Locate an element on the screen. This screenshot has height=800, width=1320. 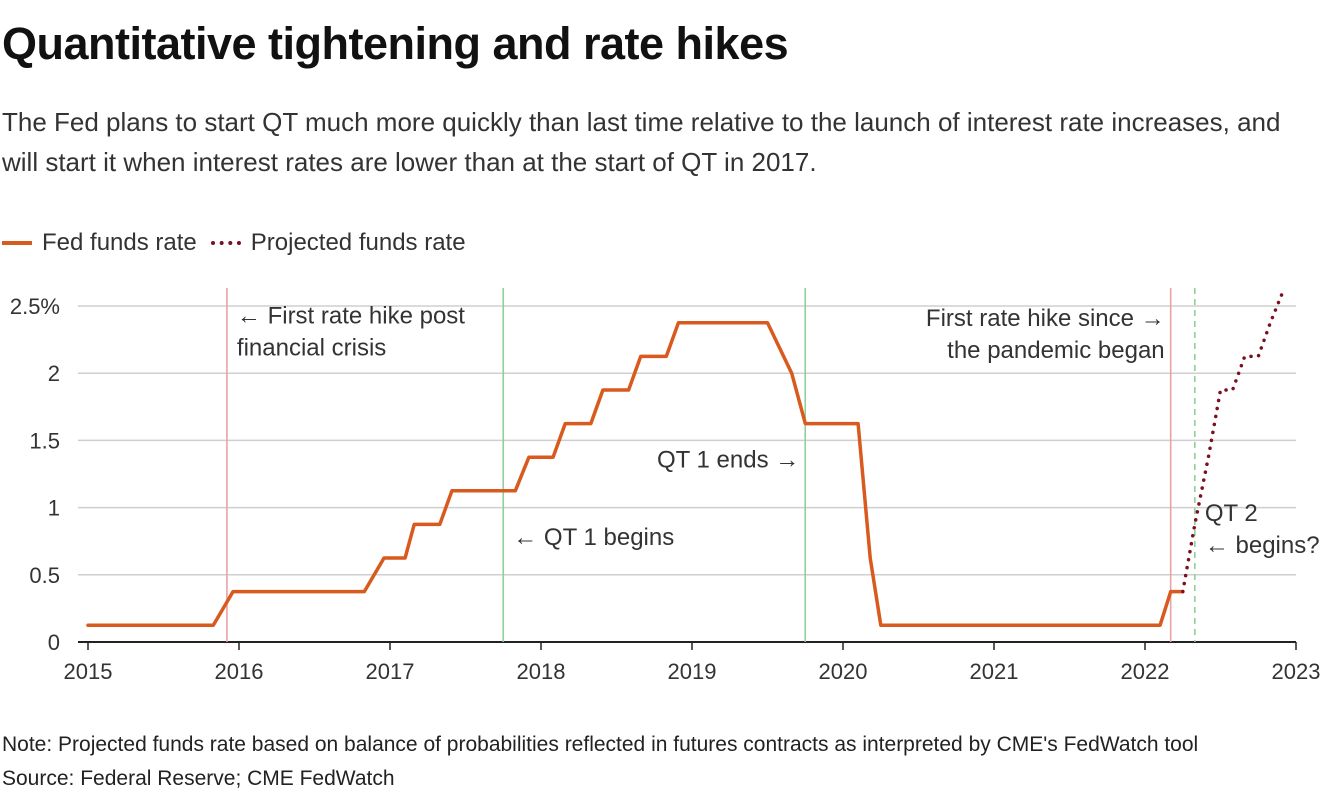
annotation: QT 2 ← begins? is located at coordinates (1262, 529).